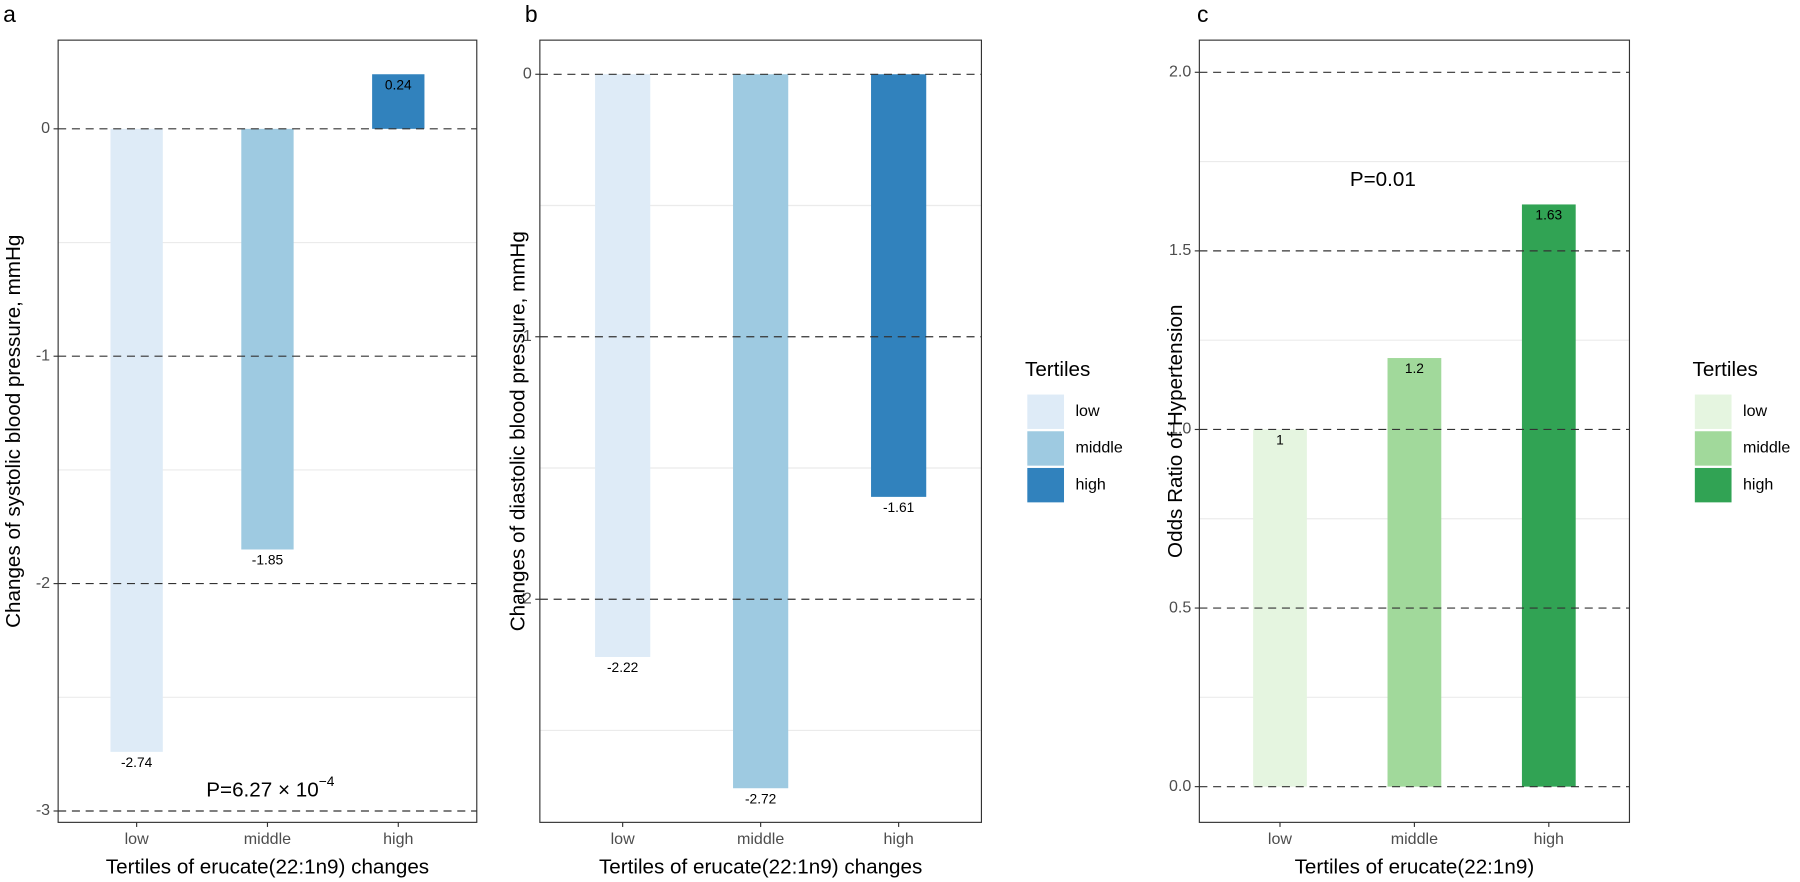  What do you see at coordinates (1180, 429) in the screenshot?
I see `y-tick-label: 1.0` at bounding box center [1180, 429].